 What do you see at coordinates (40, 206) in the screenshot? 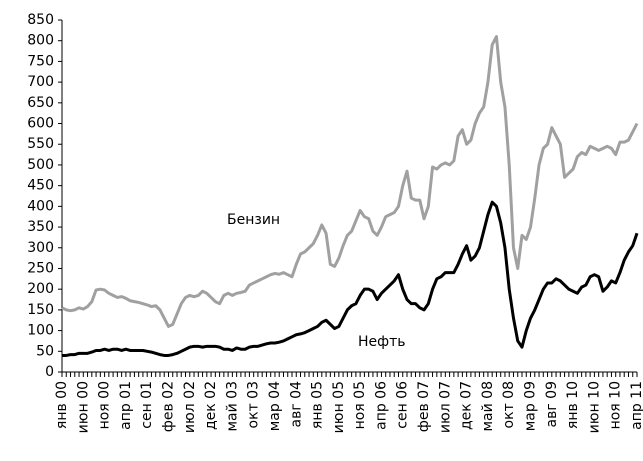
I see `y-tick-label: 400` at bounding box center [40, 206].